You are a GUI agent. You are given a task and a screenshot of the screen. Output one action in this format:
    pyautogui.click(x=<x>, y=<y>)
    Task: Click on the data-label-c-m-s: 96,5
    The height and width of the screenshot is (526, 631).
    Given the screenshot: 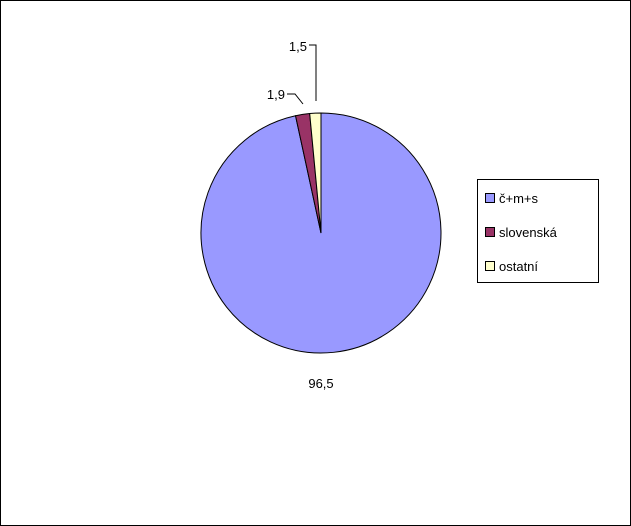 What is the action you would take?
    pyautogui.click(x=320, y=383)
    